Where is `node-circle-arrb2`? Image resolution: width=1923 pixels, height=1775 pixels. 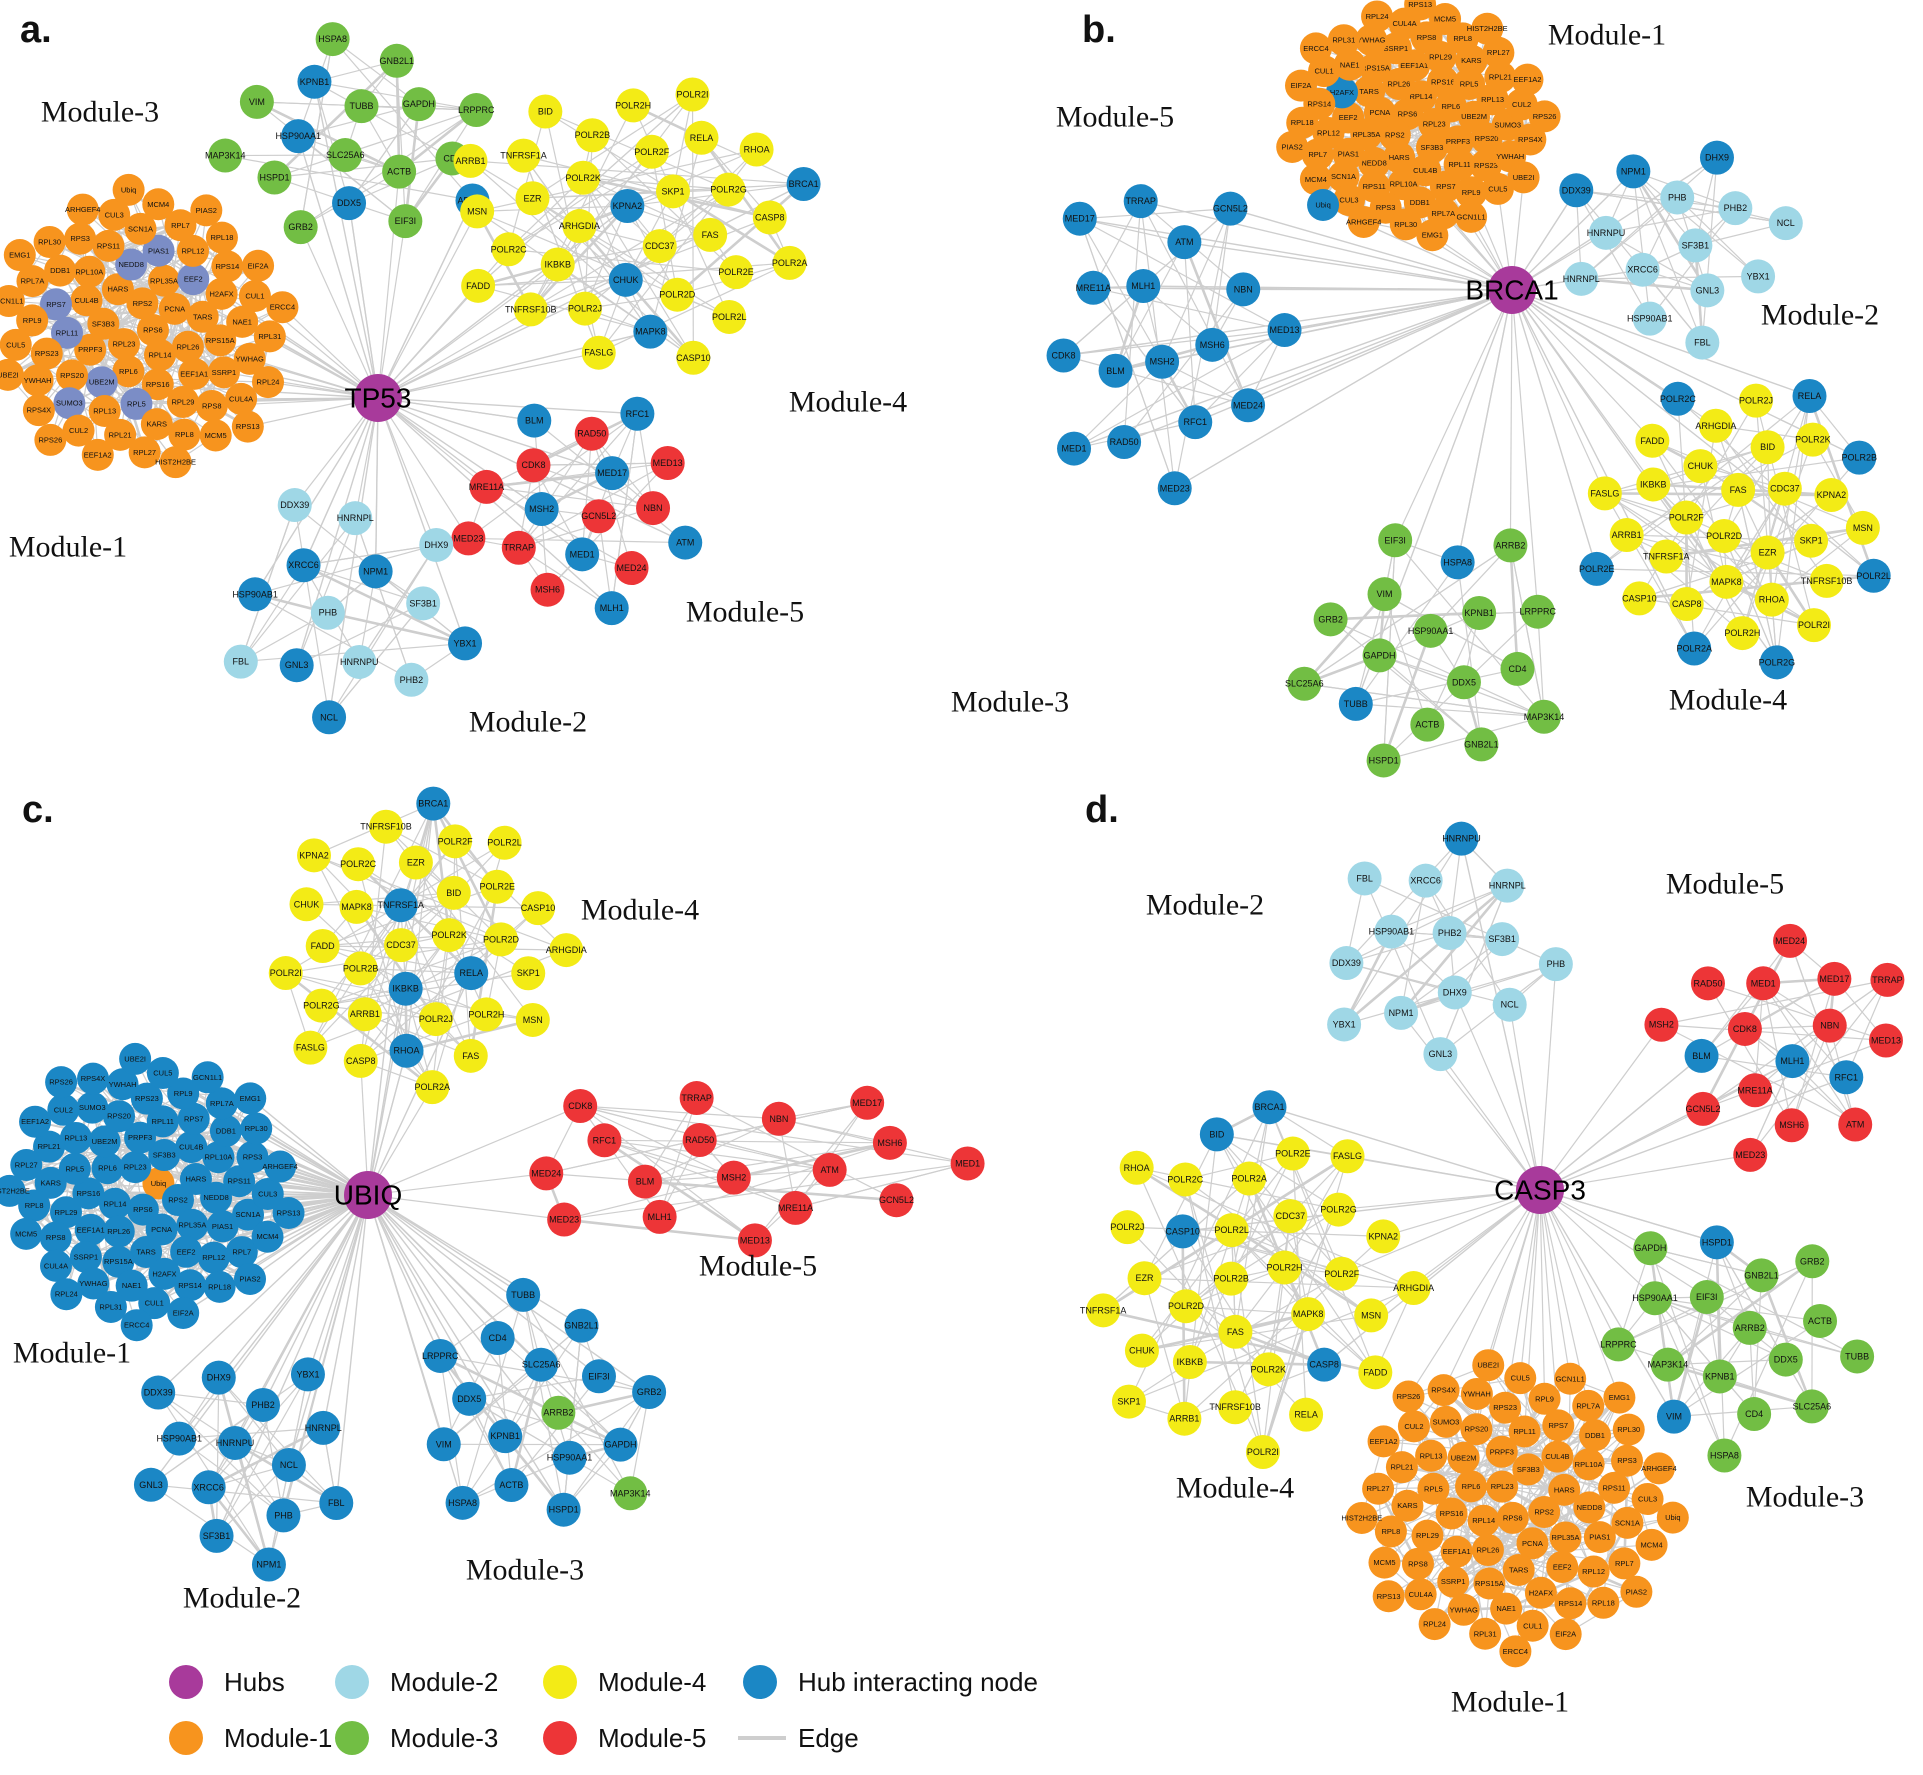 node-circle-arrb2 is located at coordinates (558, 1412).